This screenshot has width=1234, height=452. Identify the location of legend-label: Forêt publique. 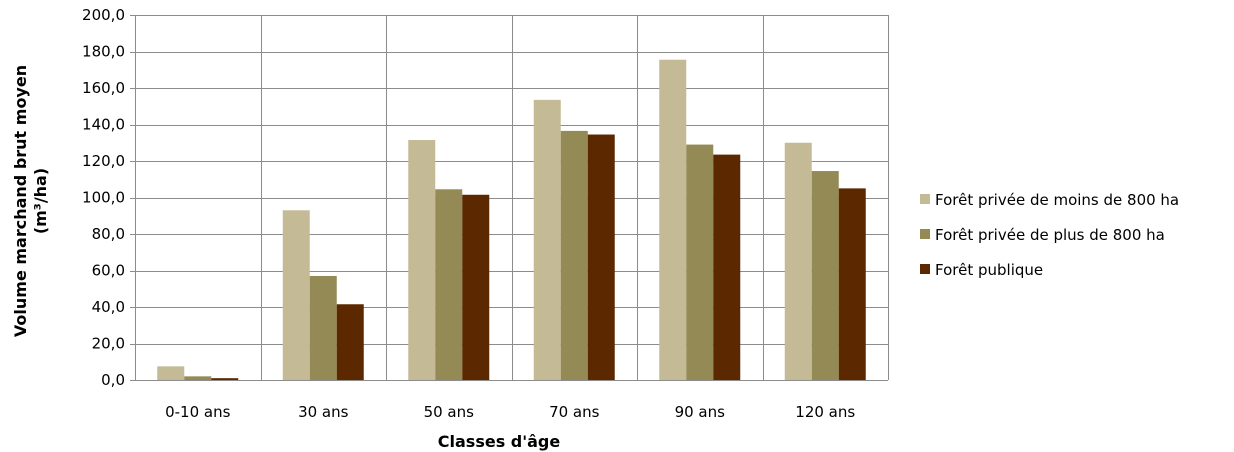
(989, 270).